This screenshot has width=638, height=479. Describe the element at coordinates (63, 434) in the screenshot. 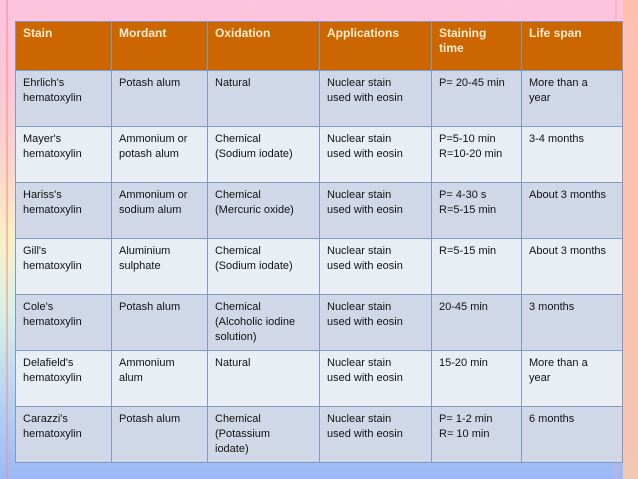

I see `cell-stain: Carazzi's hematoxylin` at that location.